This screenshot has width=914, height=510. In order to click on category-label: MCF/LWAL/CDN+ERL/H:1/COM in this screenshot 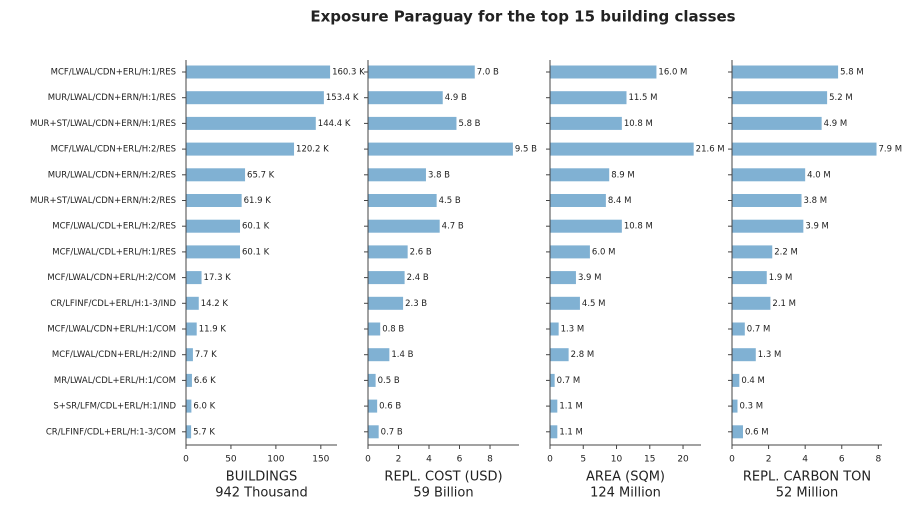, I will do `click(111, 330)`.